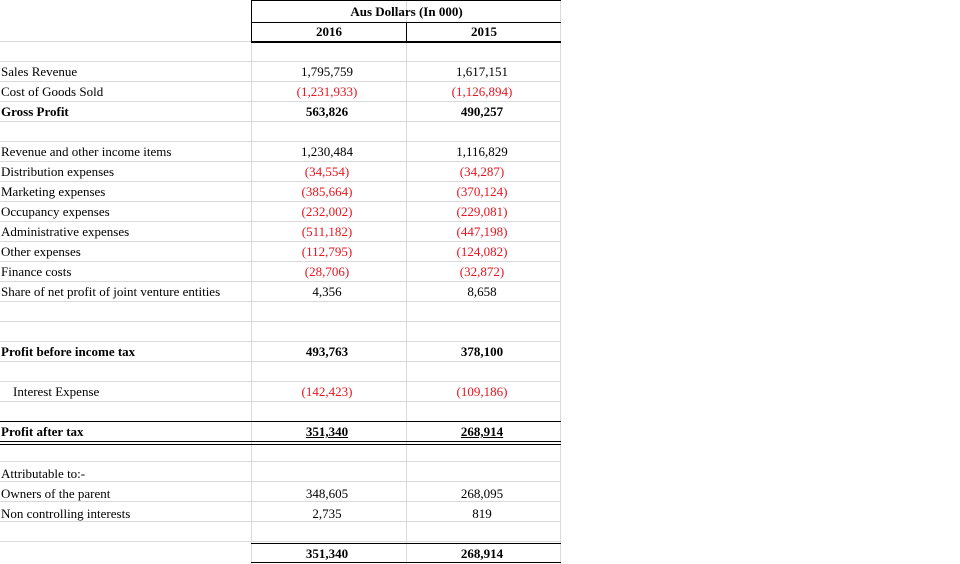 Image resolution: width=960 pixels, height=564 pixels. I want to click on row-marketing-expenses: Marketing expenses (385,664) (370,124), so click(280, 192).